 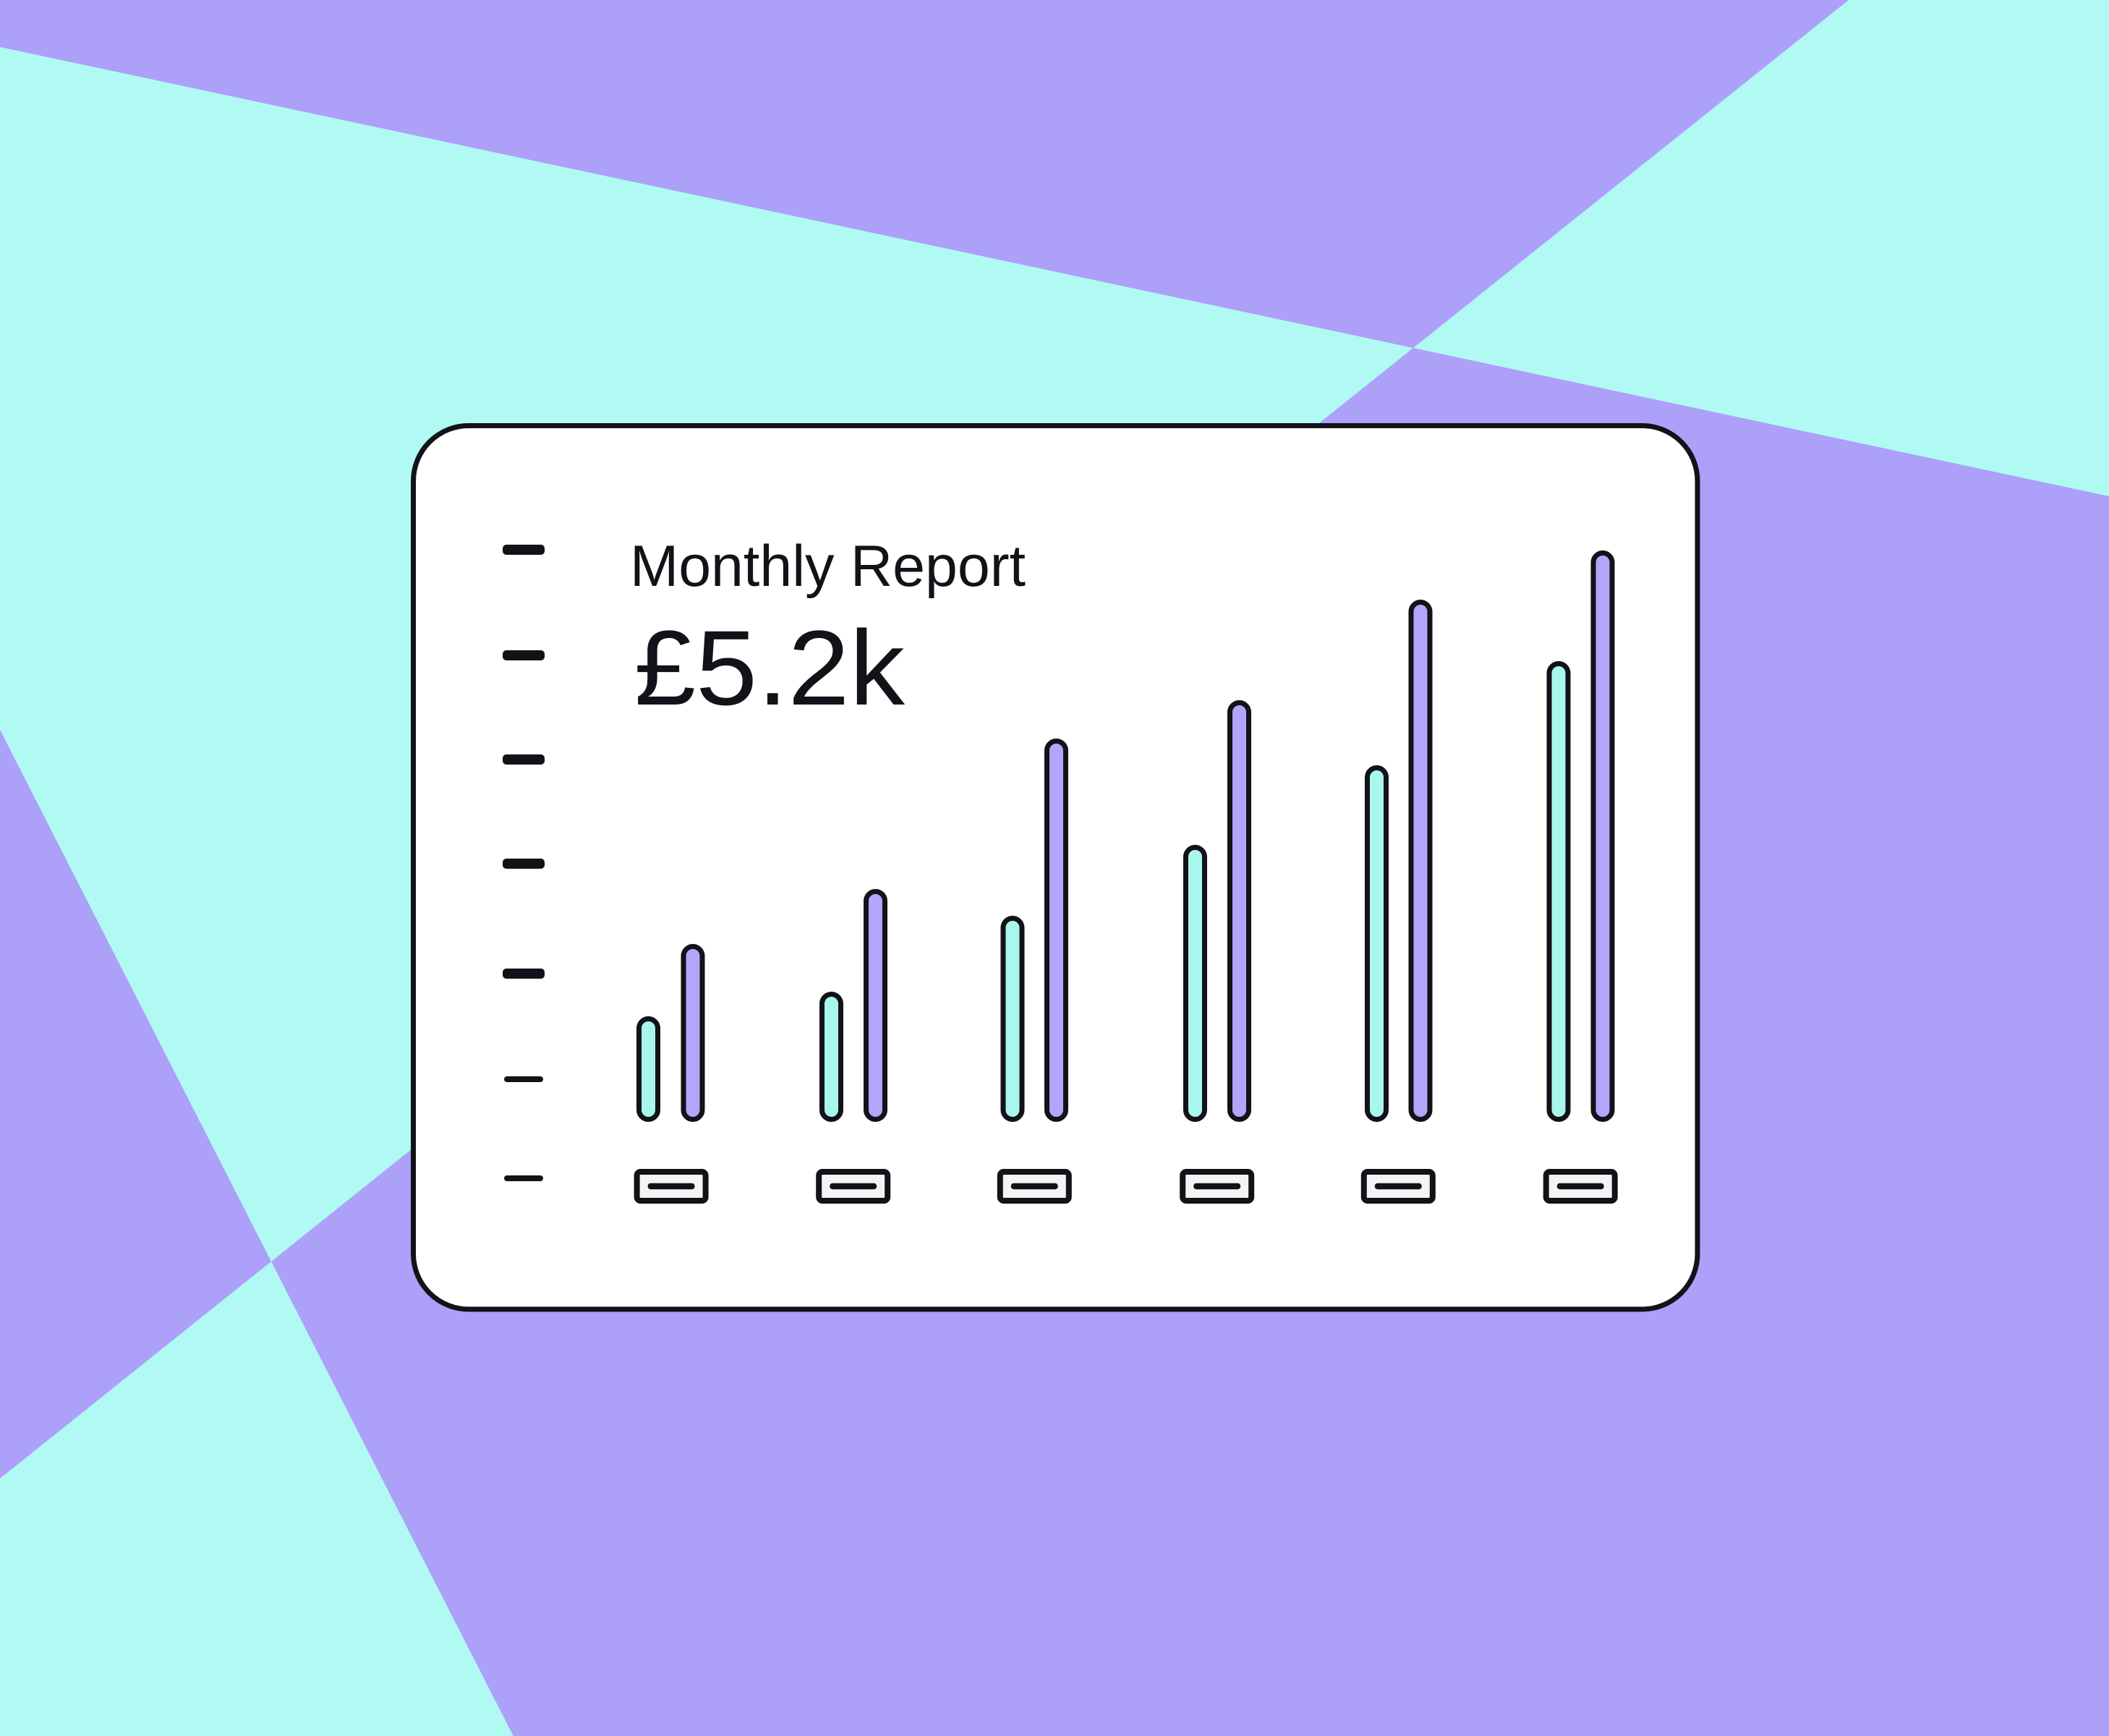 What do you see at coordinates (770, 669) in the screenshot?
I see `svg-text: £5.2k` at bounding box center [770, 669].